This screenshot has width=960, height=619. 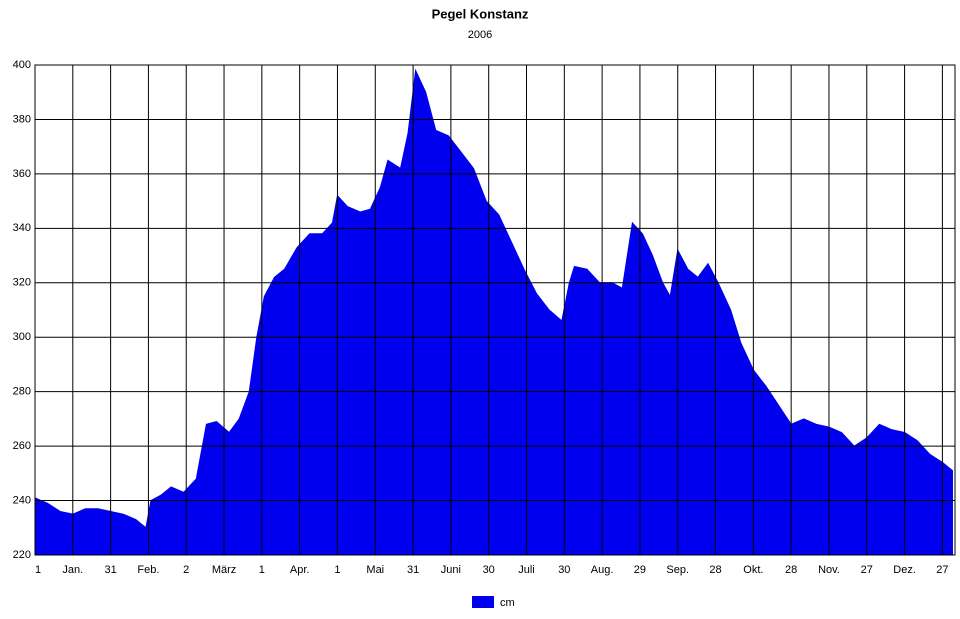 I want to click on x-tick-label: Dez., so click(x=904, y=570).